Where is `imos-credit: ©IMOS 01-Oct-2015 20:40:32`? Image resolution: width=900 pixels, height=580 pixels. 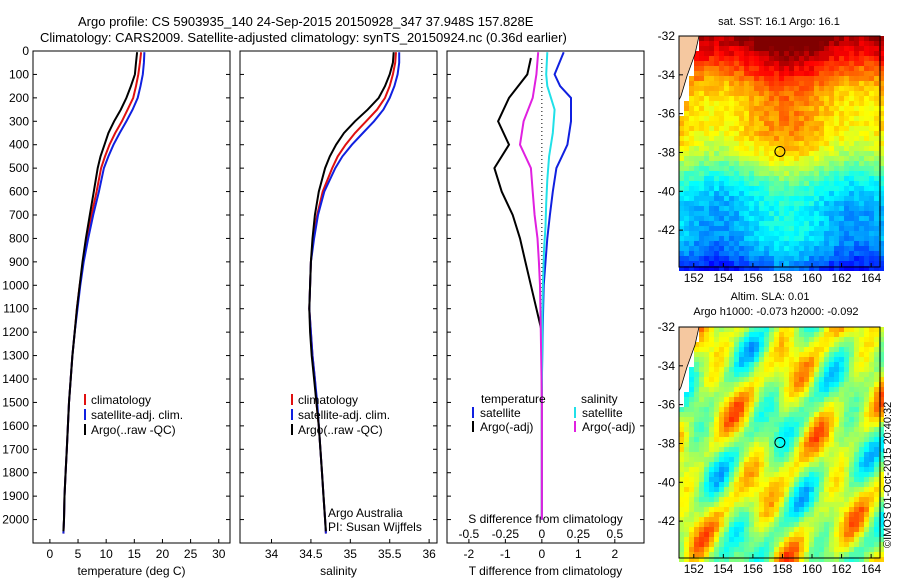
imos-credit: ©IMOS 01-Oct-2015 20:40:32 is located at coordinates (888, 475).